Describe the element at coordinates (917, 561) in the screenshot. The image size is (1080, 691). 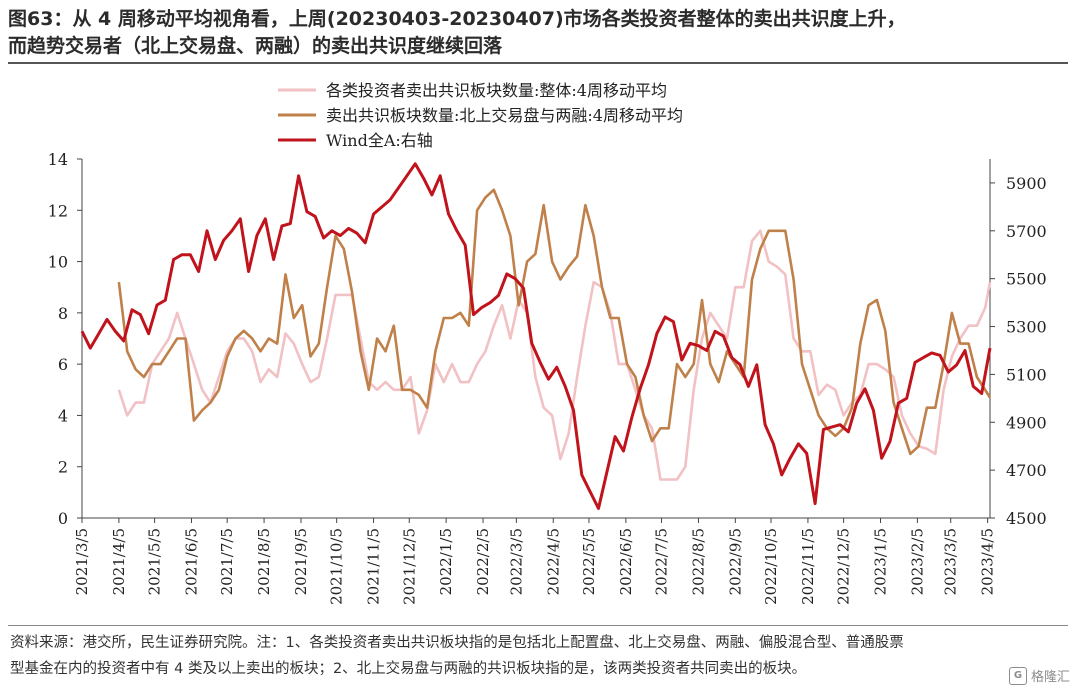
I see `x-tick-label: 2023/2/5` at that location.